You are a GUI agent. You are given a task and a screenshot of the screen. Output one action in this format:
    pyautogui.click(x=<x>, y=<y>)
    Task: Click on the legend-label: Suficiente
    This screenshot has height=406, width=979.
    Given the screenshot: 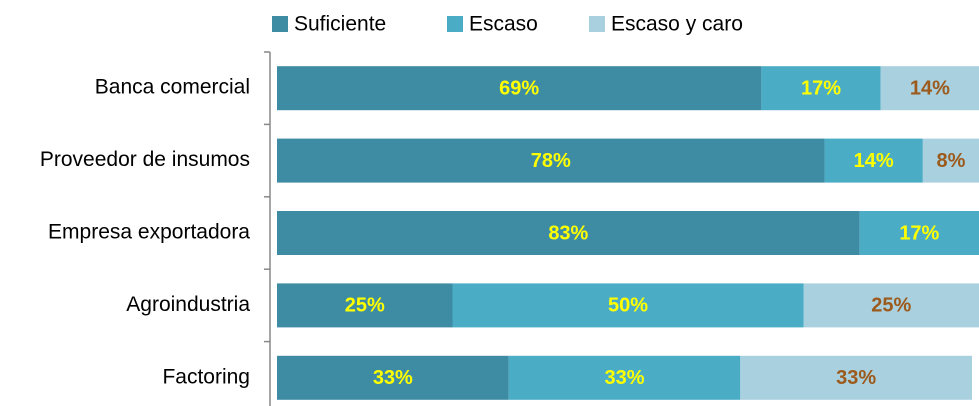 What is the action you would take?
    pyautogui.click(x=340, y=24)
    